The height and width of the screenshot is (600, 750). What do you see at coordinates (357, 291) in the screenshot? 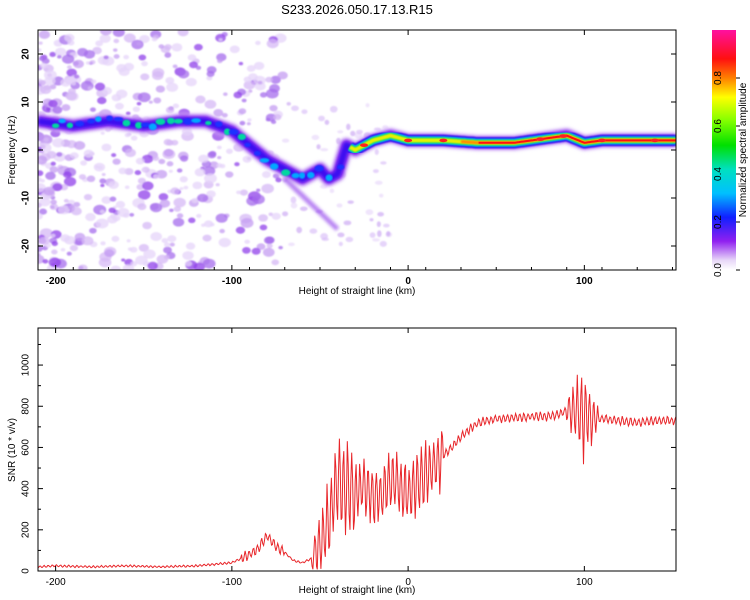
I see `spectrogram-xlabel: Height of straight line (km)` at bounding box center [357, 291].